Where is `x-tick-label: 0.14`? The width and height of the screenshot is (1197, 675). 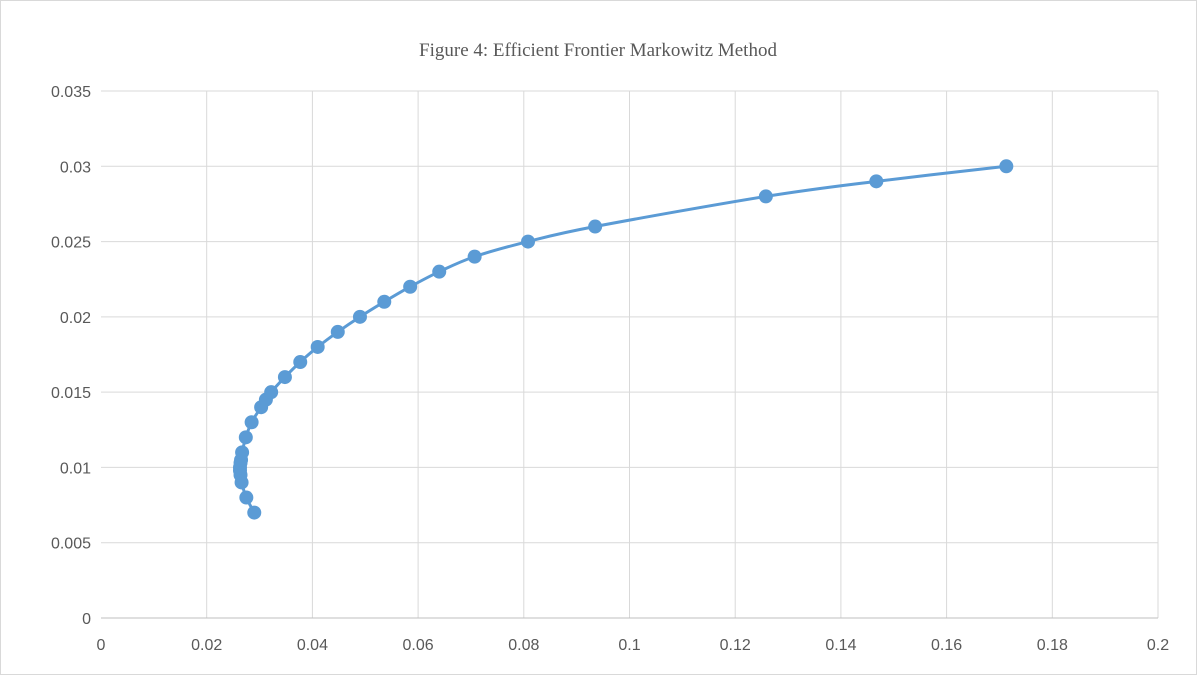 x-tick-label: 0.14 is located at coordinates (840, 645).